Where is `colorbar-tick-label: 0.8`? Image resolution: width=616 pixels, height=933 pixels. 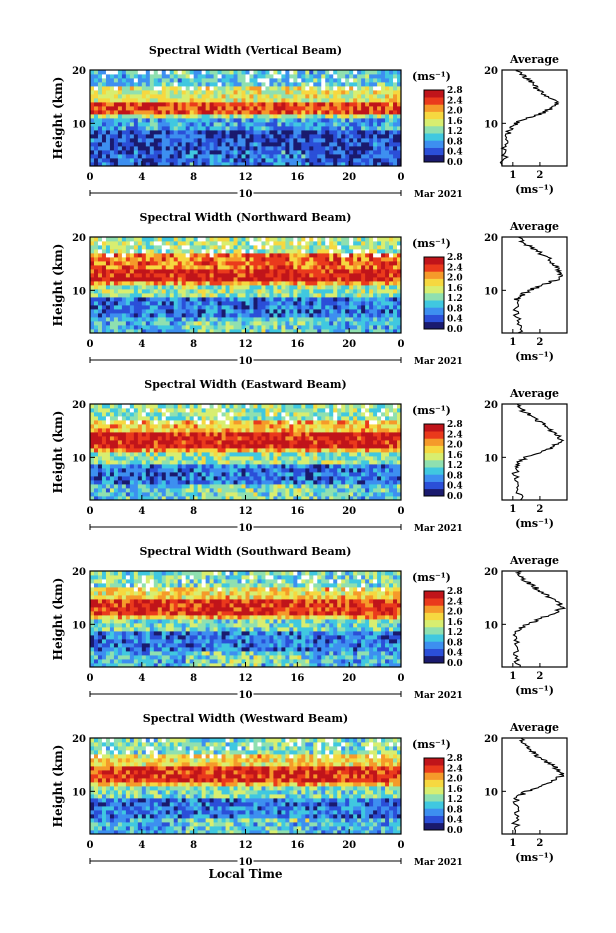 colorbar-tick-label: 0.8 is located at coordinates (455, 309).